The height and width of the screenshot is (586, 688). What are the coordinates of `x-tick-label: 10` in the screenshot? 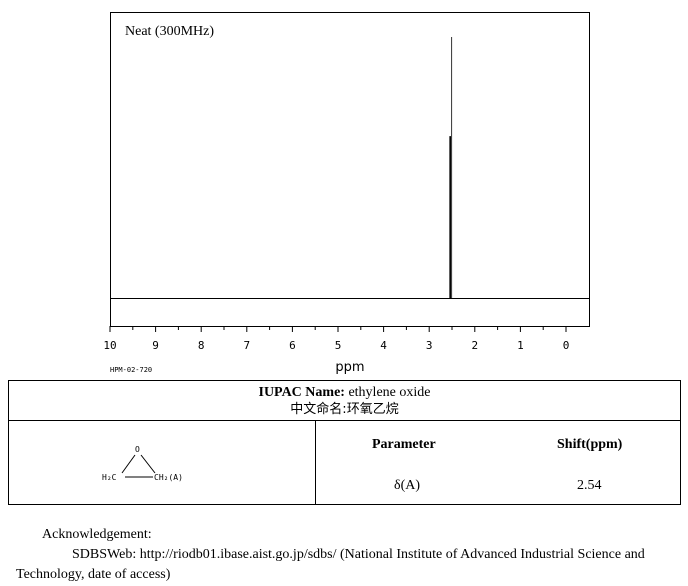 It's located at (109, 345).